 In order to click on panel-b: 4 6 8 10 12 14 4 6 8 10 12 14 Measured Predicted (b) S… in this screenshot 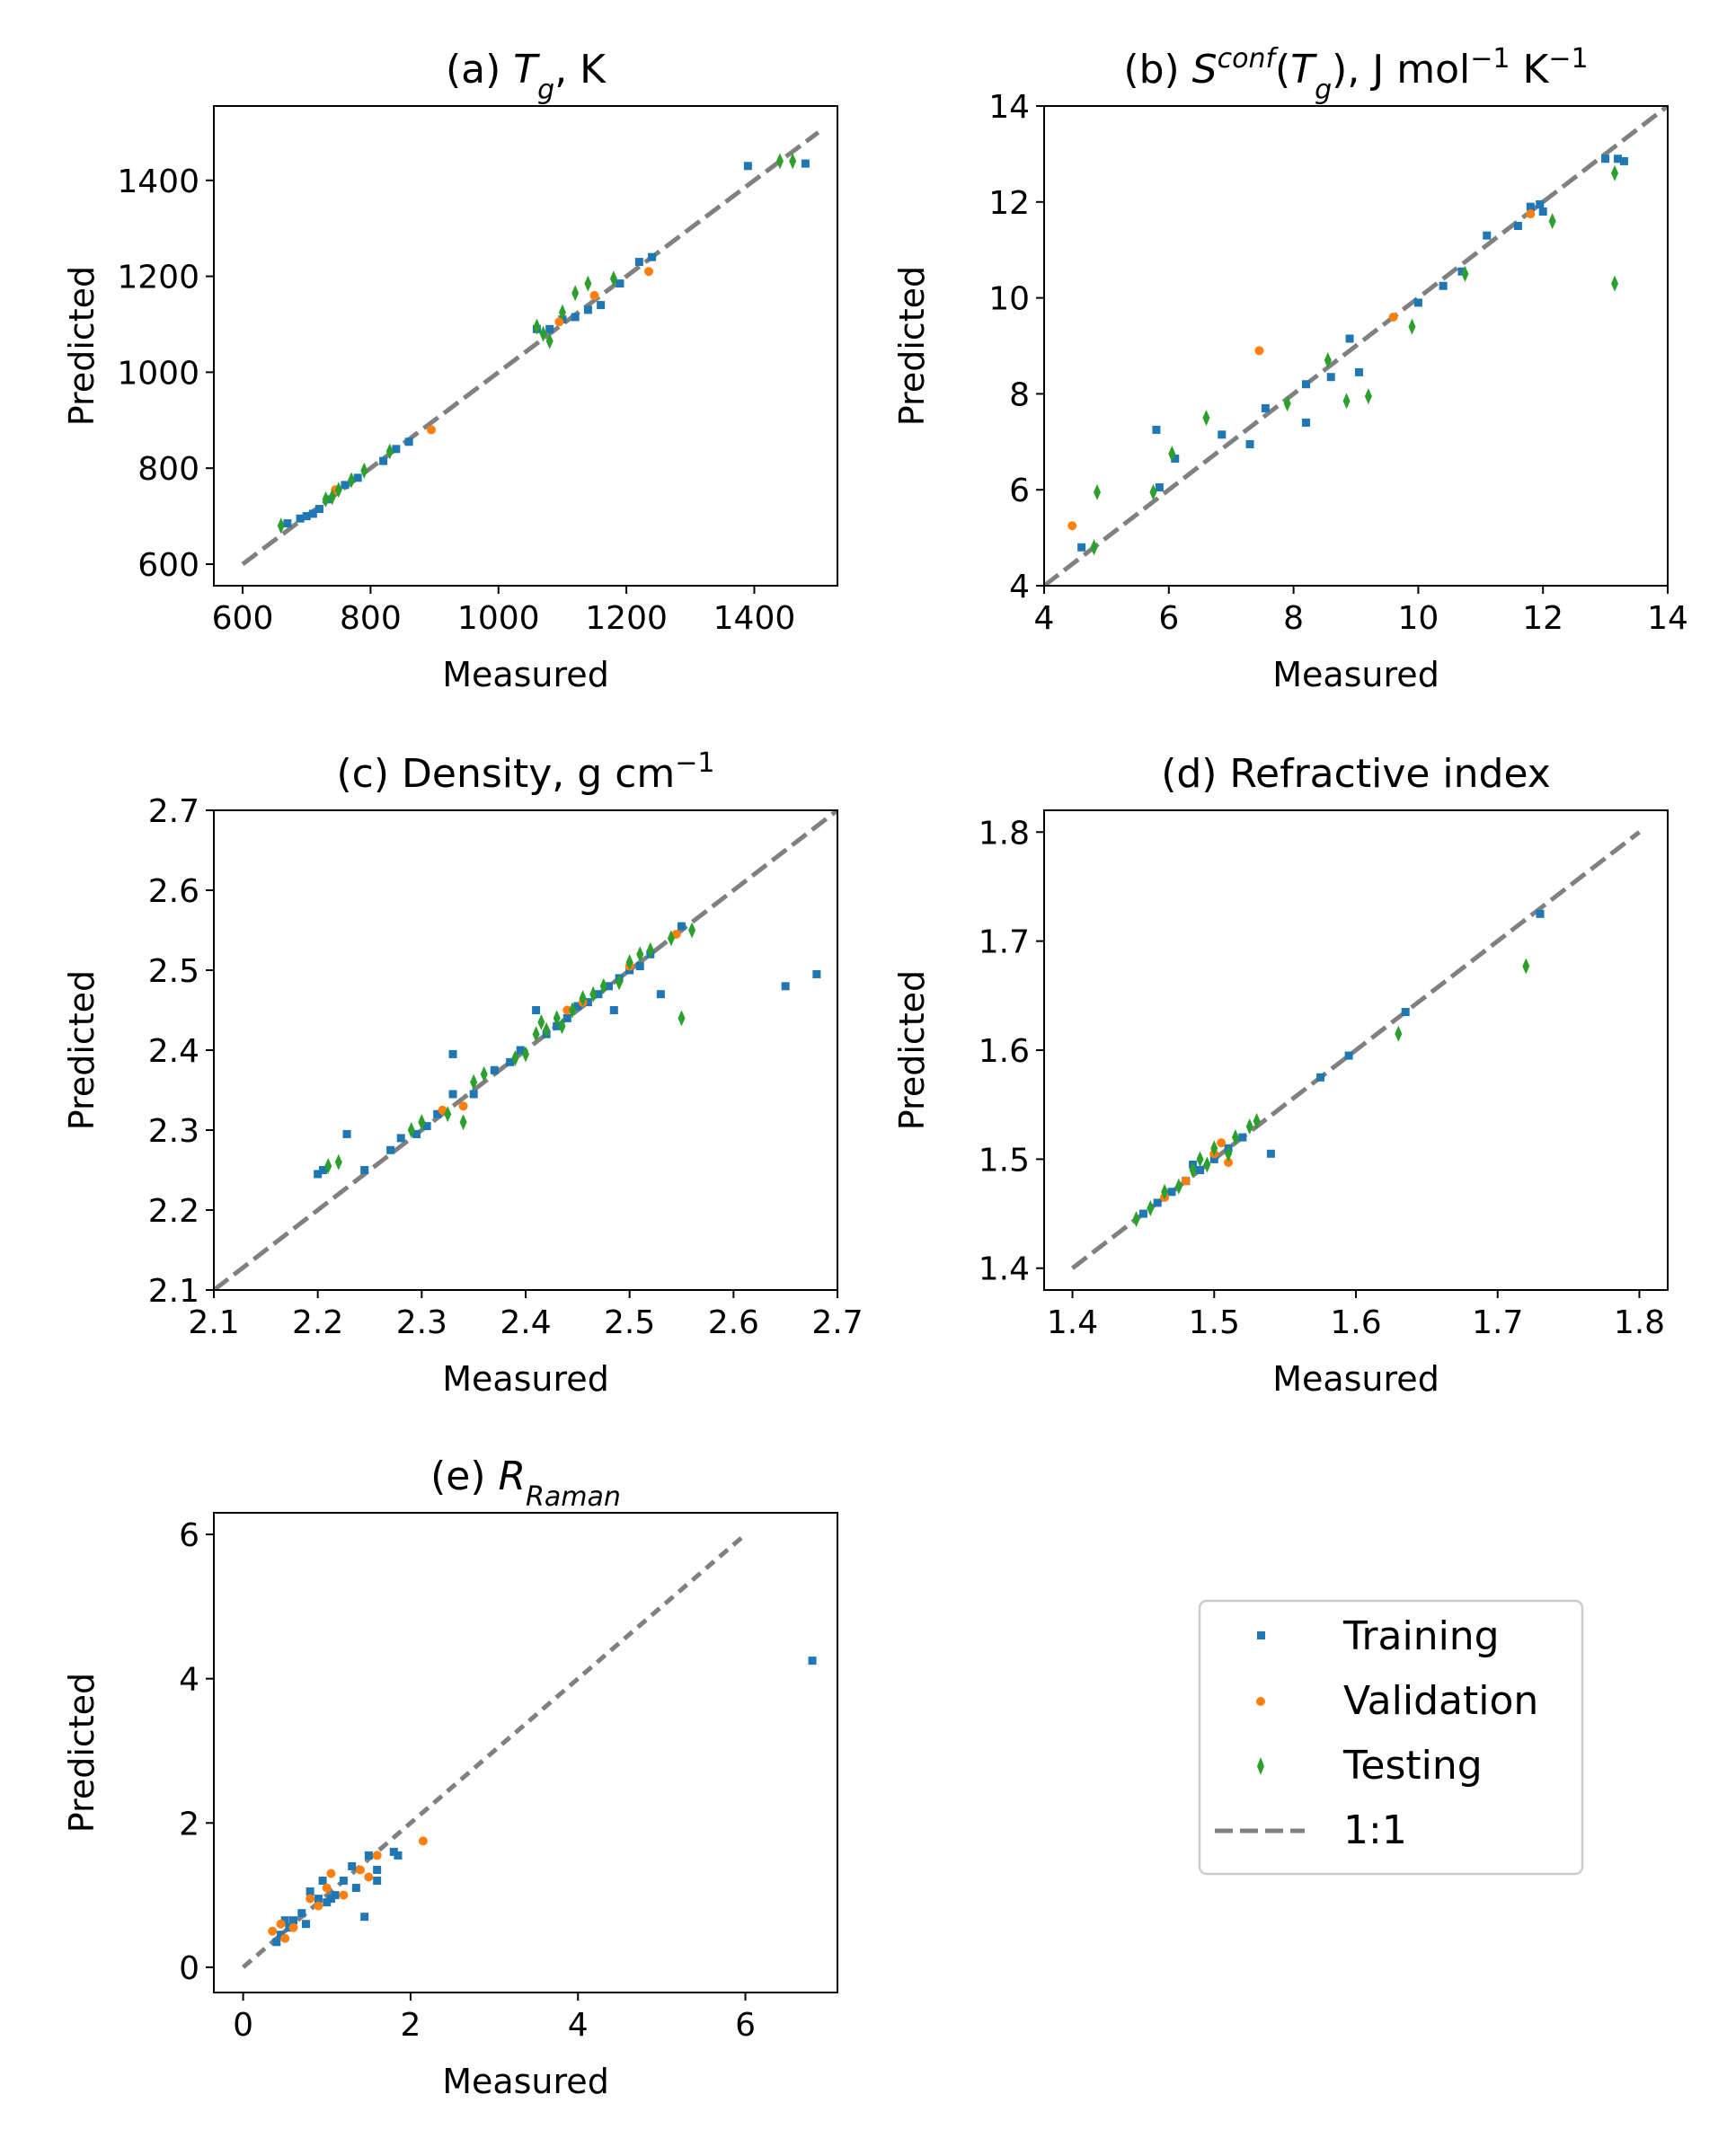, I will do `click(1290, 369)`.